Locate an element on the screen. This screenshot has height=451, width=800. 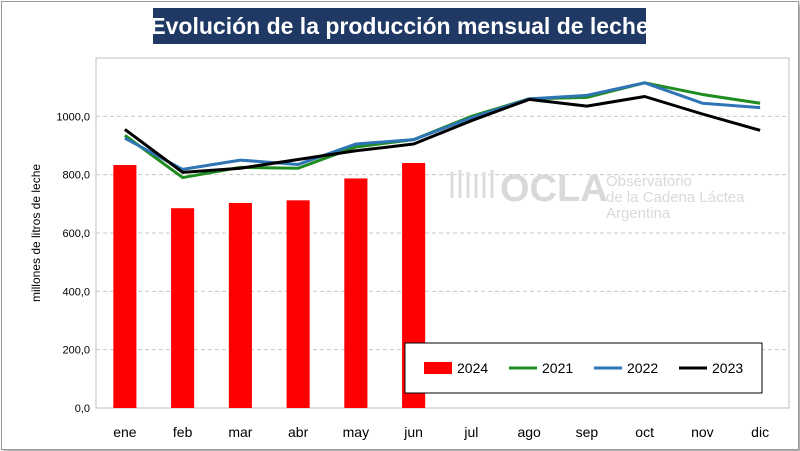
bar-2024-ene is located at coordinates (125, 286).